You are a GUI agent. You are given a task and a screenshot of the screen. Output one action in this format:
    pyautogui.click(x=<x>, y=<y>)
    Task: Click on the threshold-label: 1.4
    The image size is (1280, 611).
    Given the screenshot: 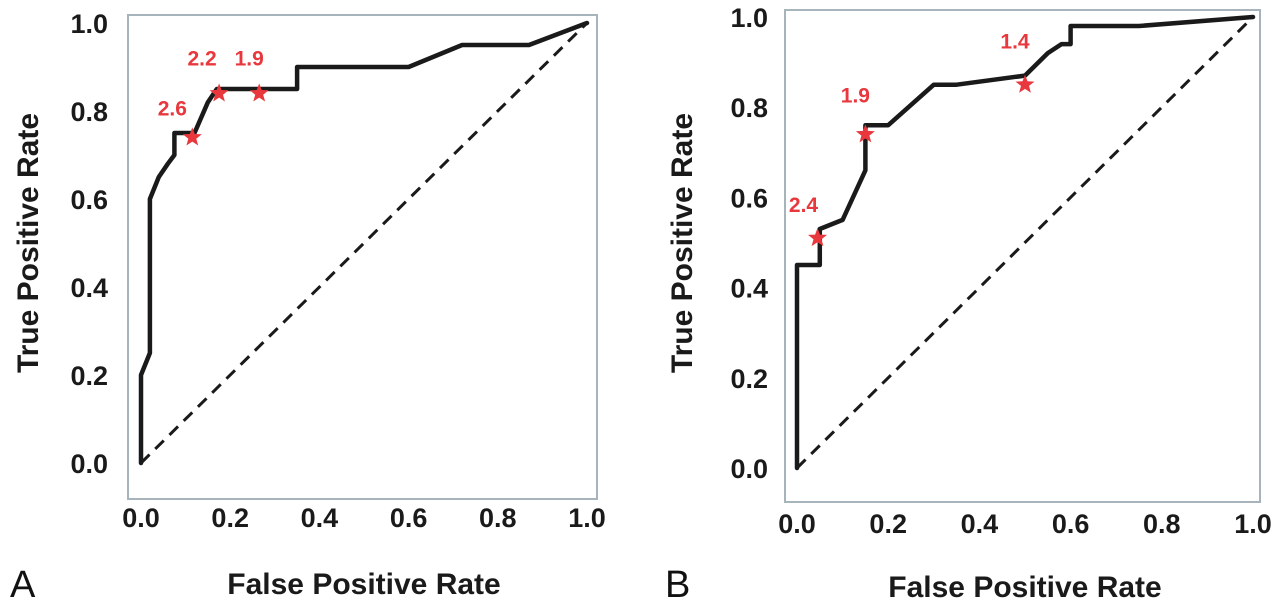 What is the action you would take?
    pyautogui.click(x=1015, y=42)
    